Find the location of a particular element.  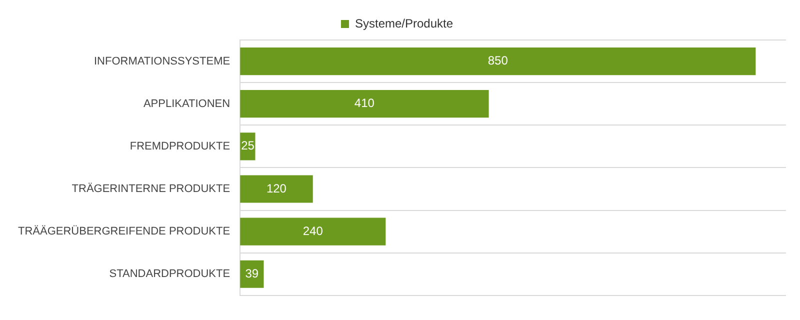

data-label: 120 is located at coordinates (276, 188).